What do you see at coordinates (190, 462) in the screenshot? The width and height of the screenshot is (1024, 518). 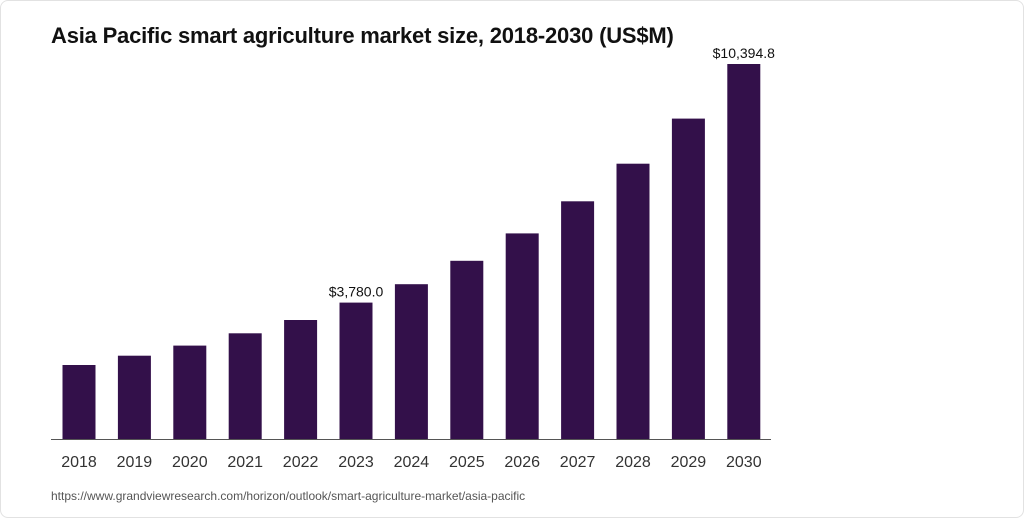 I see `x-tick-label-2020: 2020` at bounding box center [190, 462].